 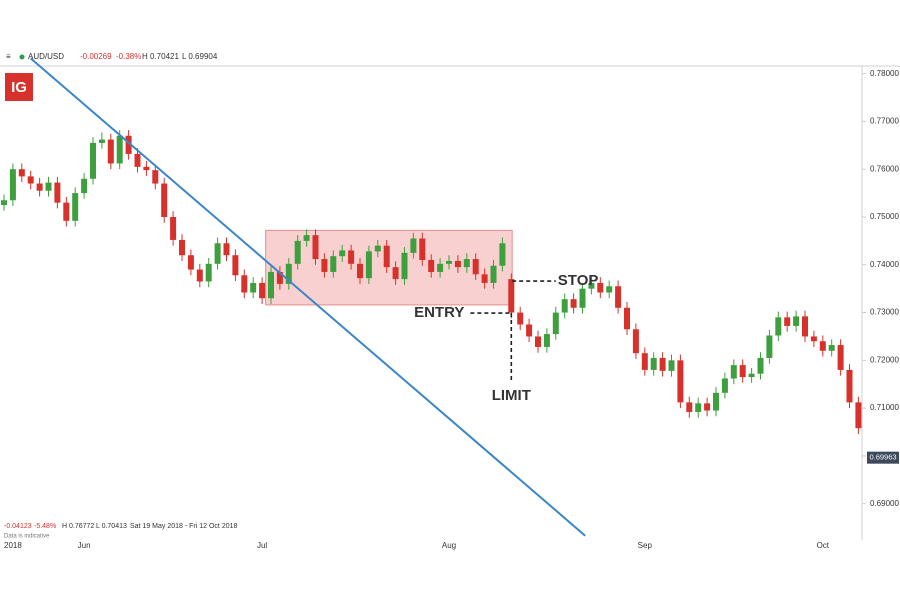 I want to click on y-tick-label: 0.73000, so click(x=884, y=312).